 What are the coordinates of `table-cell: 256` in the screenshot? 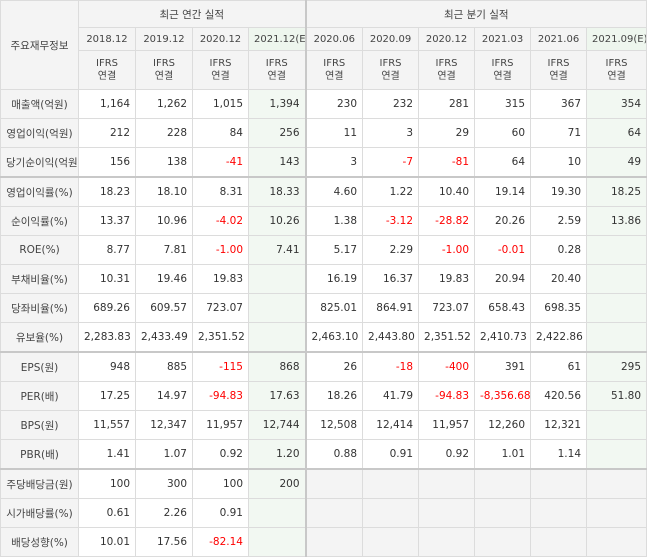 It's located at (277, 133).